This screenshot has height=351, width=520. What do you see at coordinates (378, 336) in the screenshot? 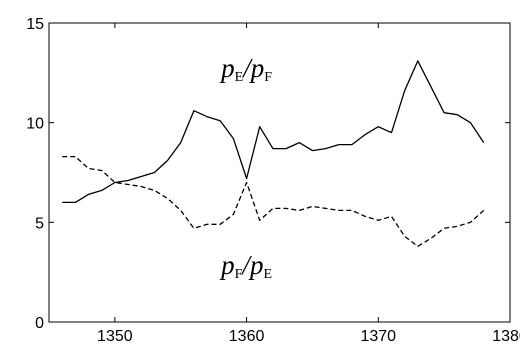
I see `x-tick-label-1370: 1370` at bounding box center [378, 336].